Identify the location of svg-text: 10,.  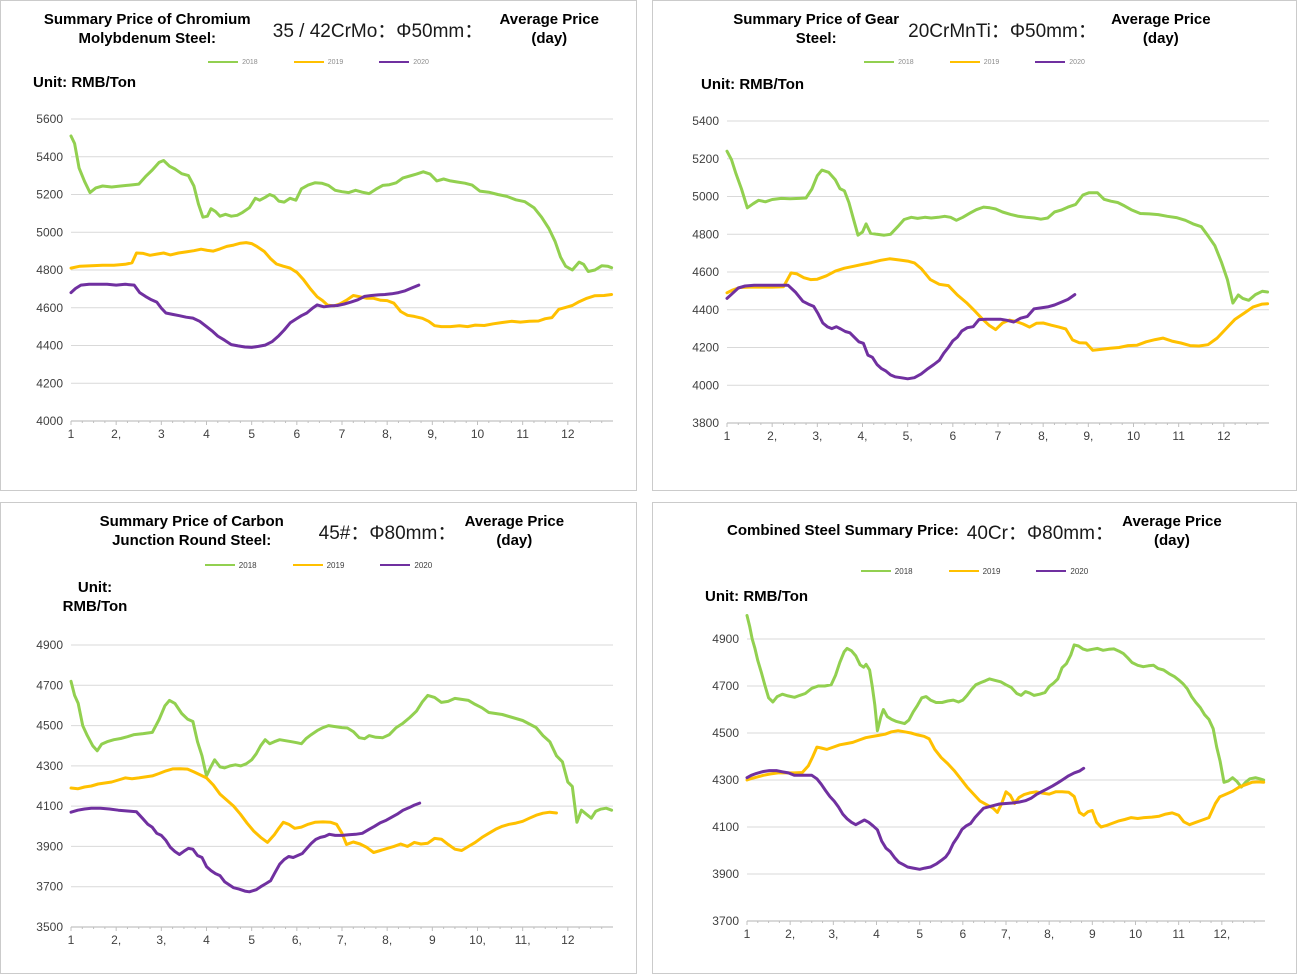
(477, 940).